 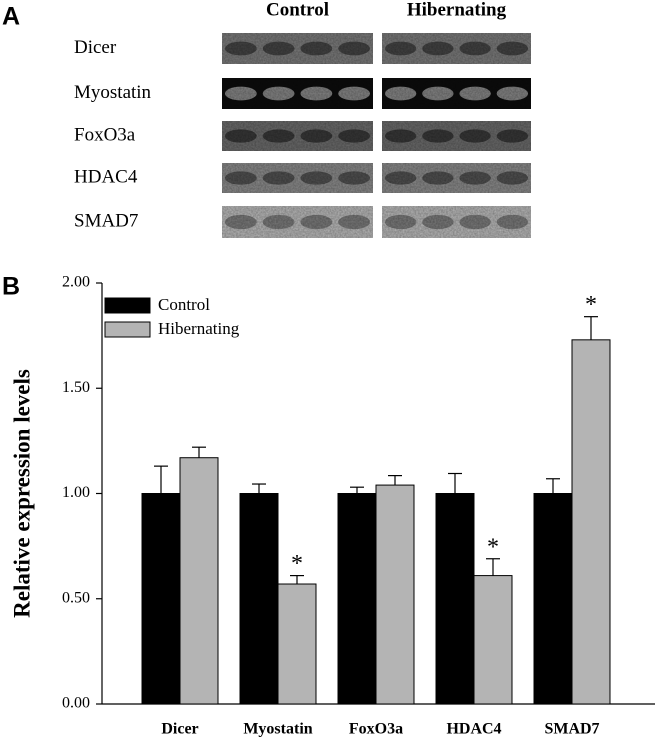 I want to click on panel-label: B, so click(x=11, y=287).